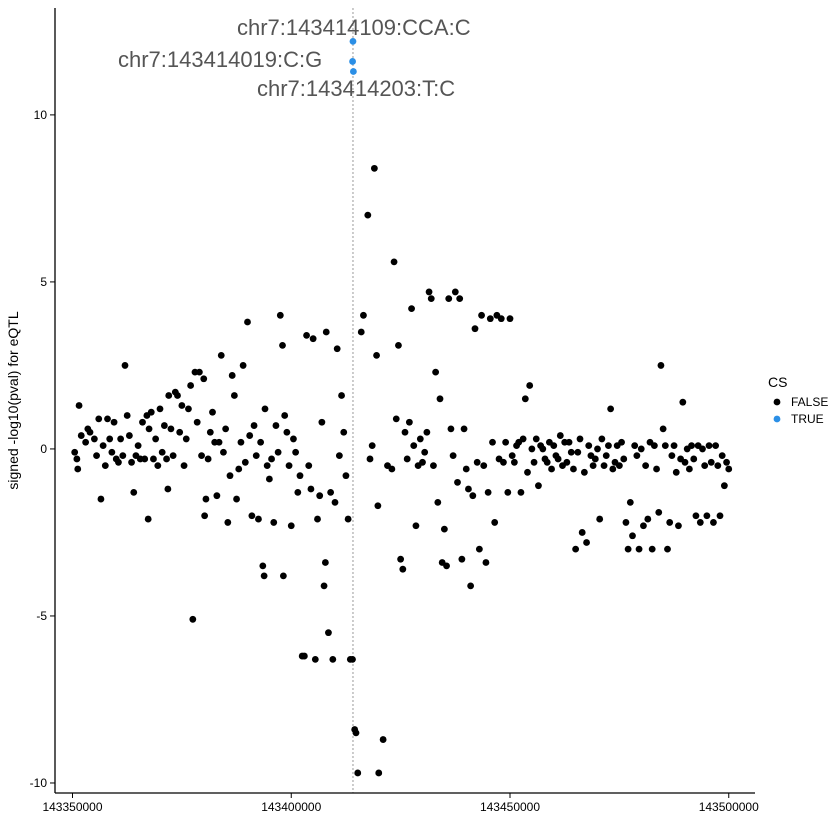 The width and height of the screenshot is (840, 840). What do you see at coordinates (354, 27) in the screenshot?
I see `variant-annotation-0: chr7:143414109:CCA:C` at bounding box center [354, 27].